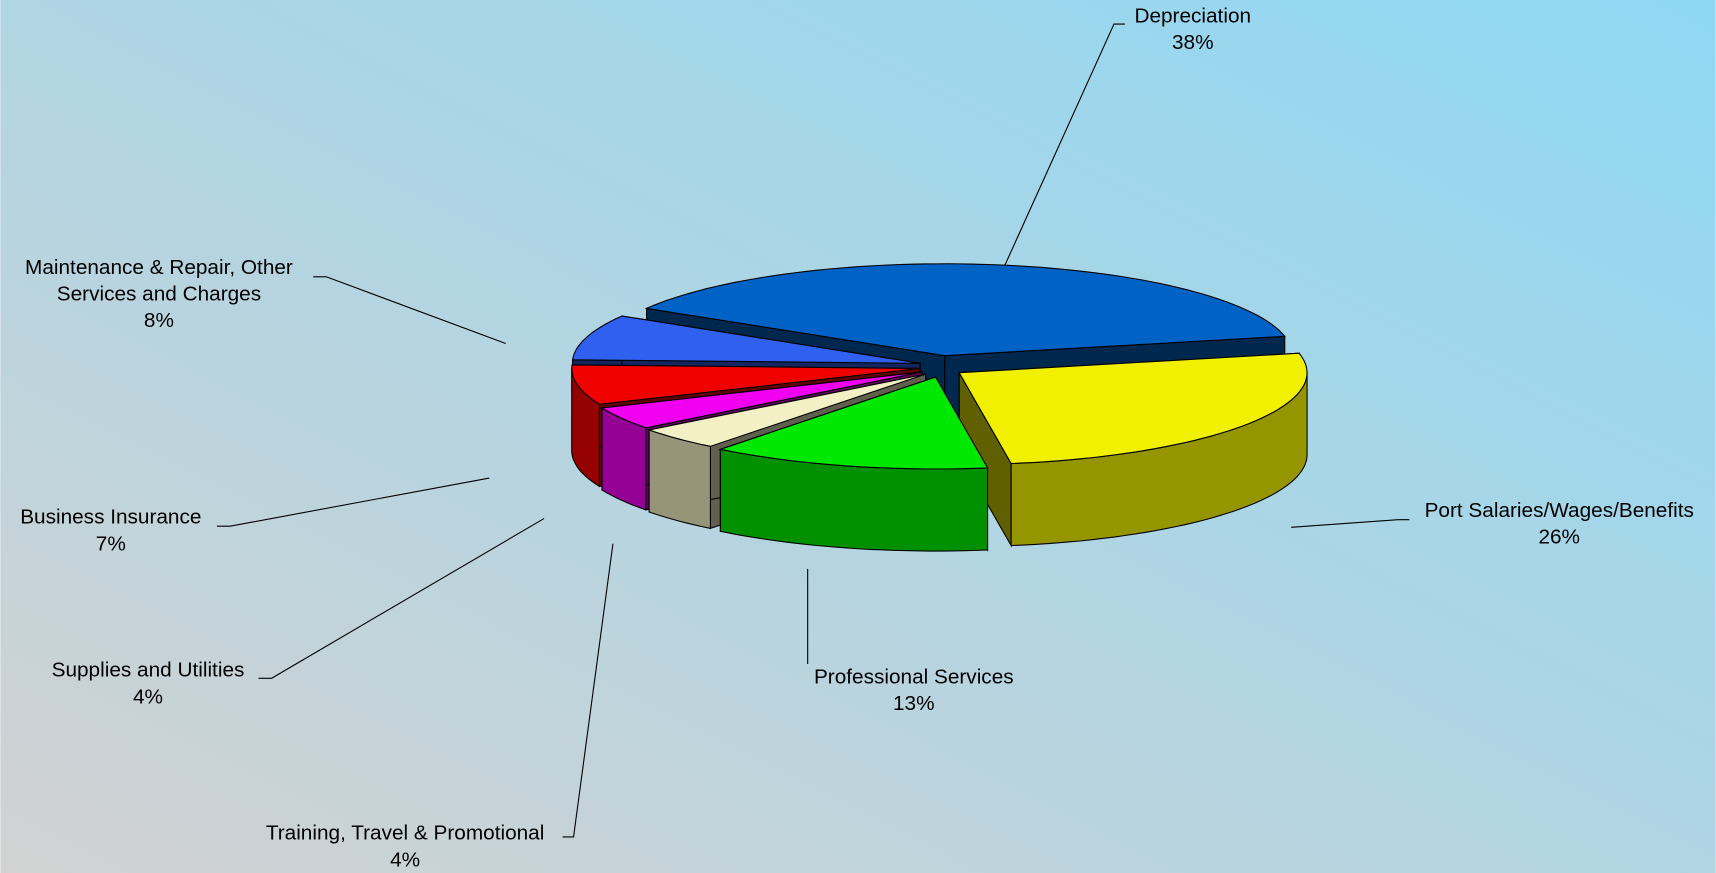 The image size is (1716, 873). What do you see at coordinates (1559, 537) in the screenshot?
I see `slice-value-label: 26%` at bounding box center [1559, 537].